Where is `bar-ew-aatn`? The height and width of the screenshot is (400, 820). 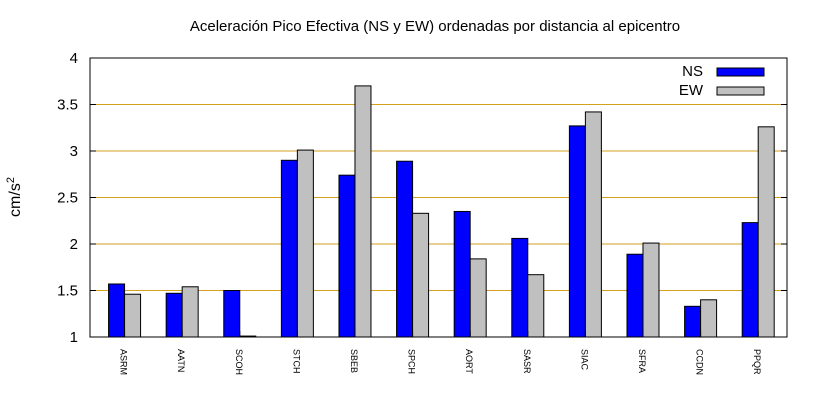
bar-ew-aatn is located at coordinates (190, 312).